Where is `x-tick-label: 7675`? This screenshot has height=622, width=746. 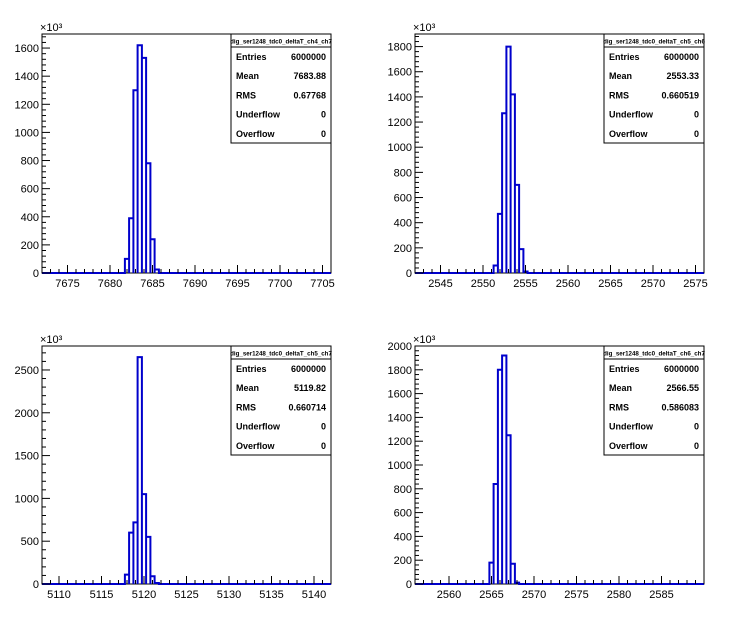 x-tick-label: 7675 is located at coordinates (67, 284).